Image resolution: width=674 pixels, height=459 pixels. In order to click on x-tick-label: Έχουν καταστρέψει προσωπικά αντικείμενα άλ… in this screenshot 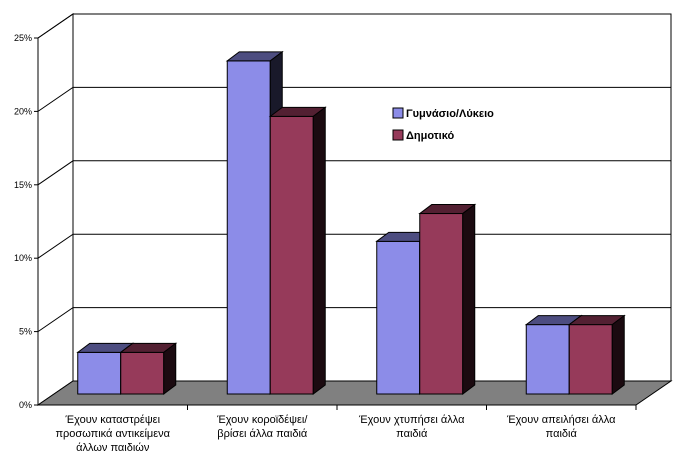, I will do `click(112, 434)`.